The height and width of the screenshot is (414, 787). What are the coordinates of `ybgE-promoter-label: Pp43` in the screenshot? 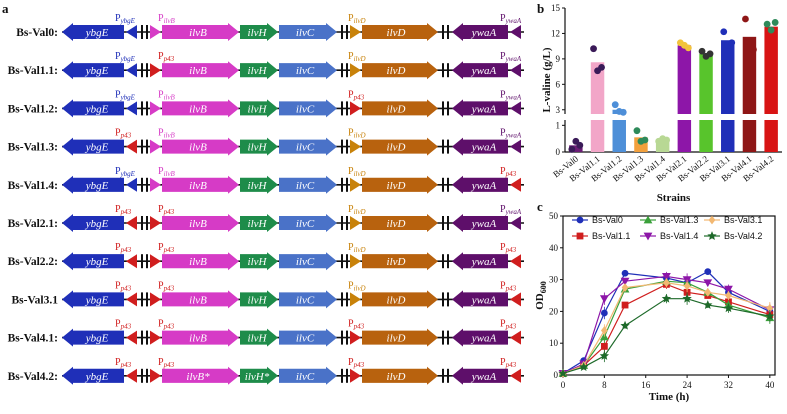 It's located at (123, 248).